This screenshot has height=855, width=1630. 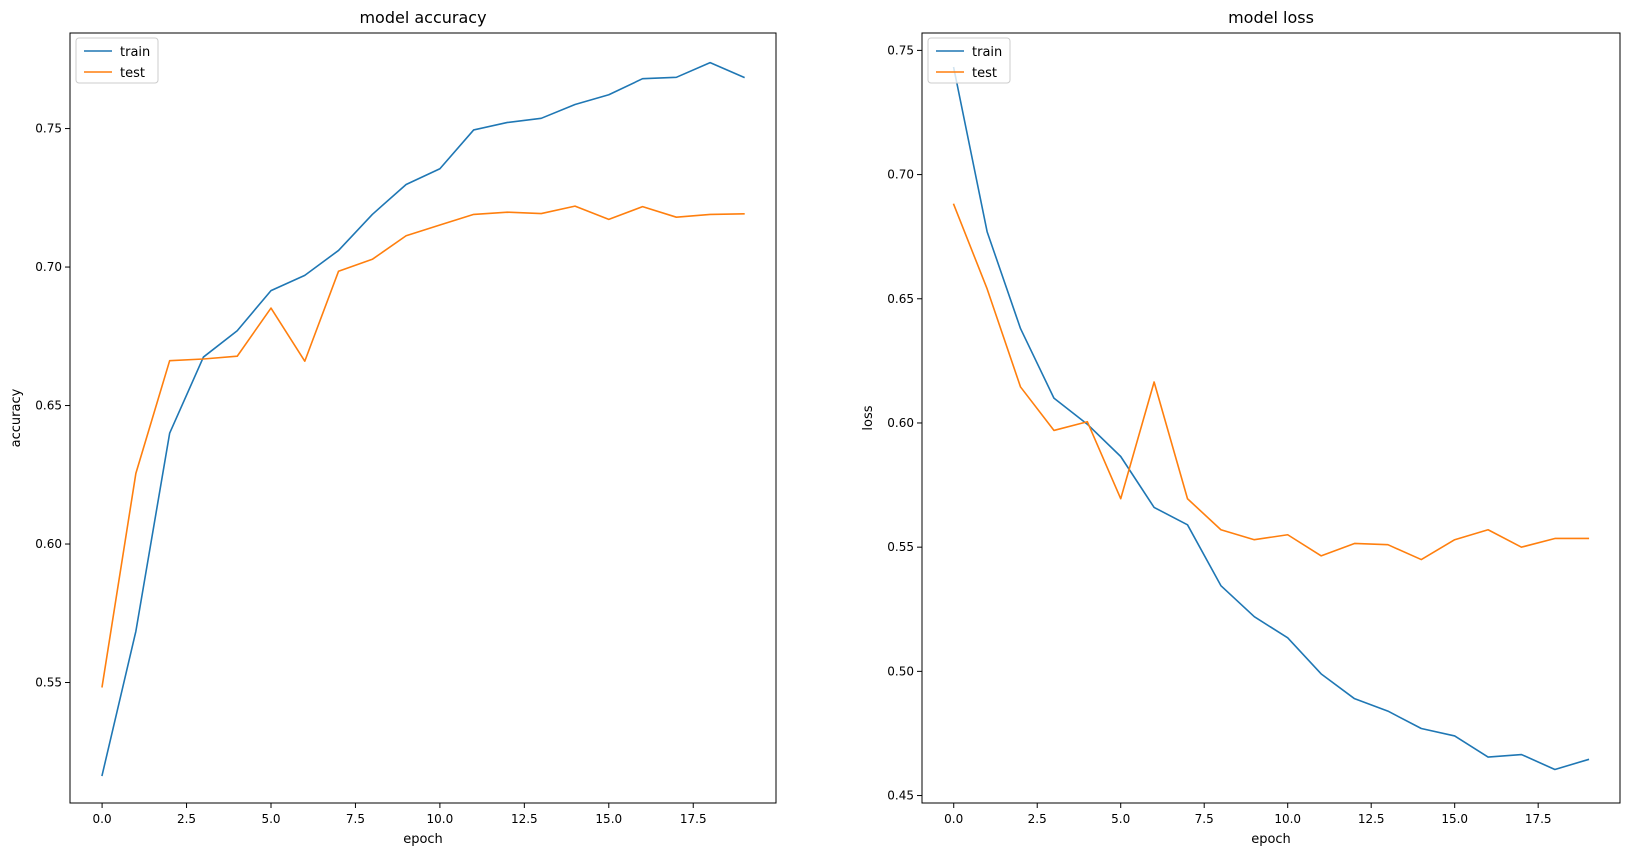 What do you see at coordinates (423, 839) in the screenshot?
I see `accuracy-x-axis-label: epoch` at bounding box center [423, 839].